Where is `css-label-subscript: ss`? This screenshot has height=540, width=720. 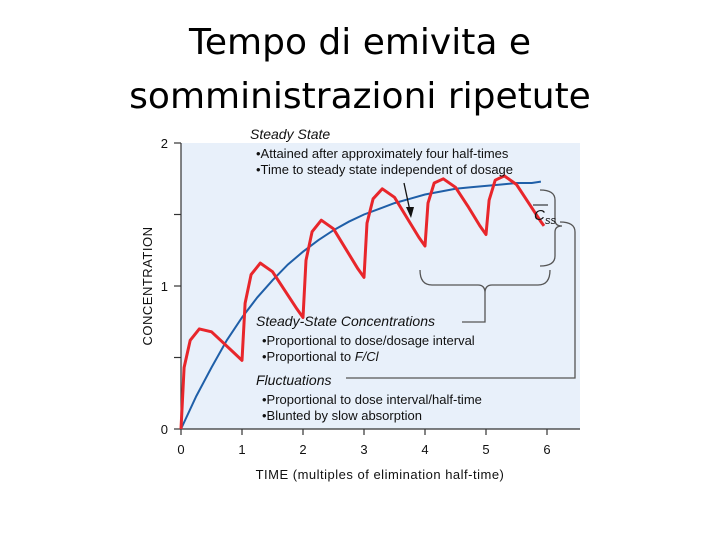 css-label-subscript: ss is located at coordinates (551, 221).